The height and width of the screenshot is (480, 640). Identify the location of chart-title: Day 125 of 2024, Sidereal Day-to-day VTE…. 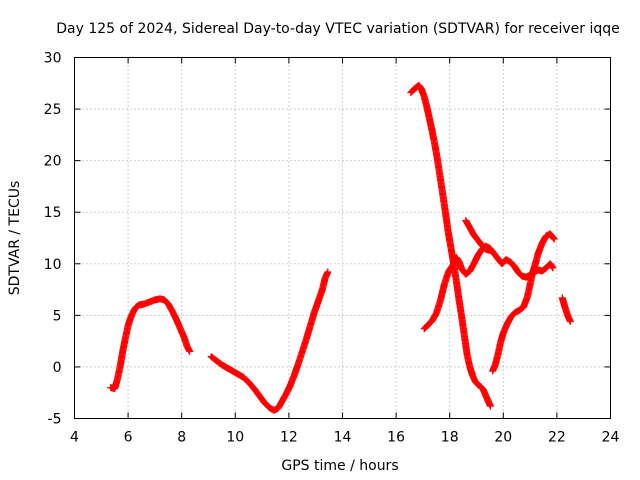
(338, 29).